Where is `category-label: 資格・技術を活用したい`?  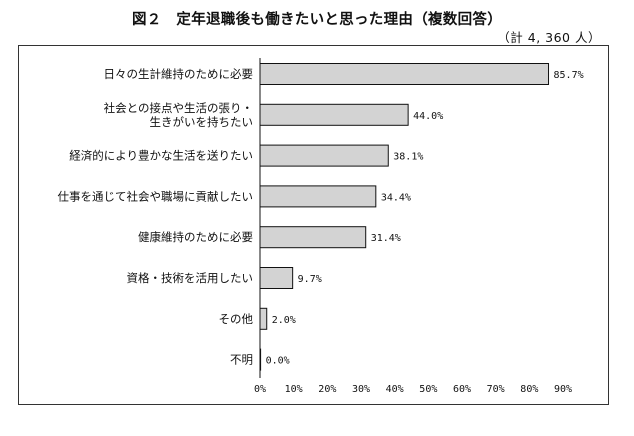
category-label: 資格・技術を活用したい is located at coordinates (190, 278).